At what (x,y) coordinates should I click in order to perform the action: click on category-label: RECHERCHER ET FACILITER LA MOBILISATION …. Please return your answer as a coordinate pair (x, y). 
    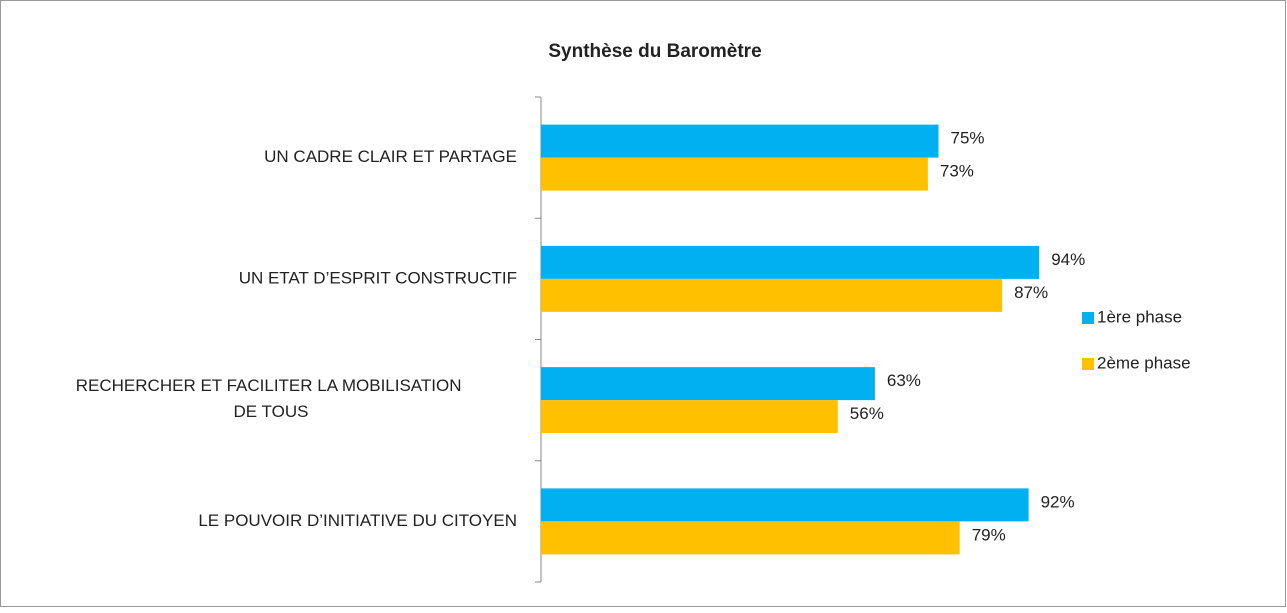
    Looking at the image, I should click on (271, 399).